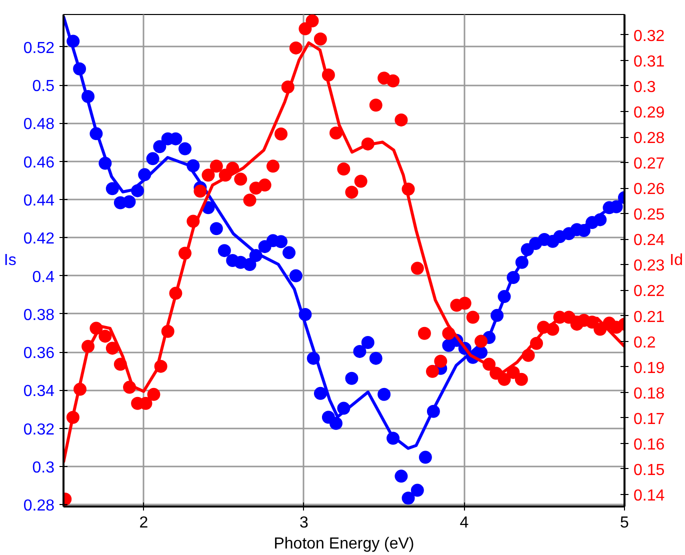  What do you see at coordinates (649, 189) in the screenshot?
I see `y2-tick-label: 0.26` at bounding box center [649, 189].